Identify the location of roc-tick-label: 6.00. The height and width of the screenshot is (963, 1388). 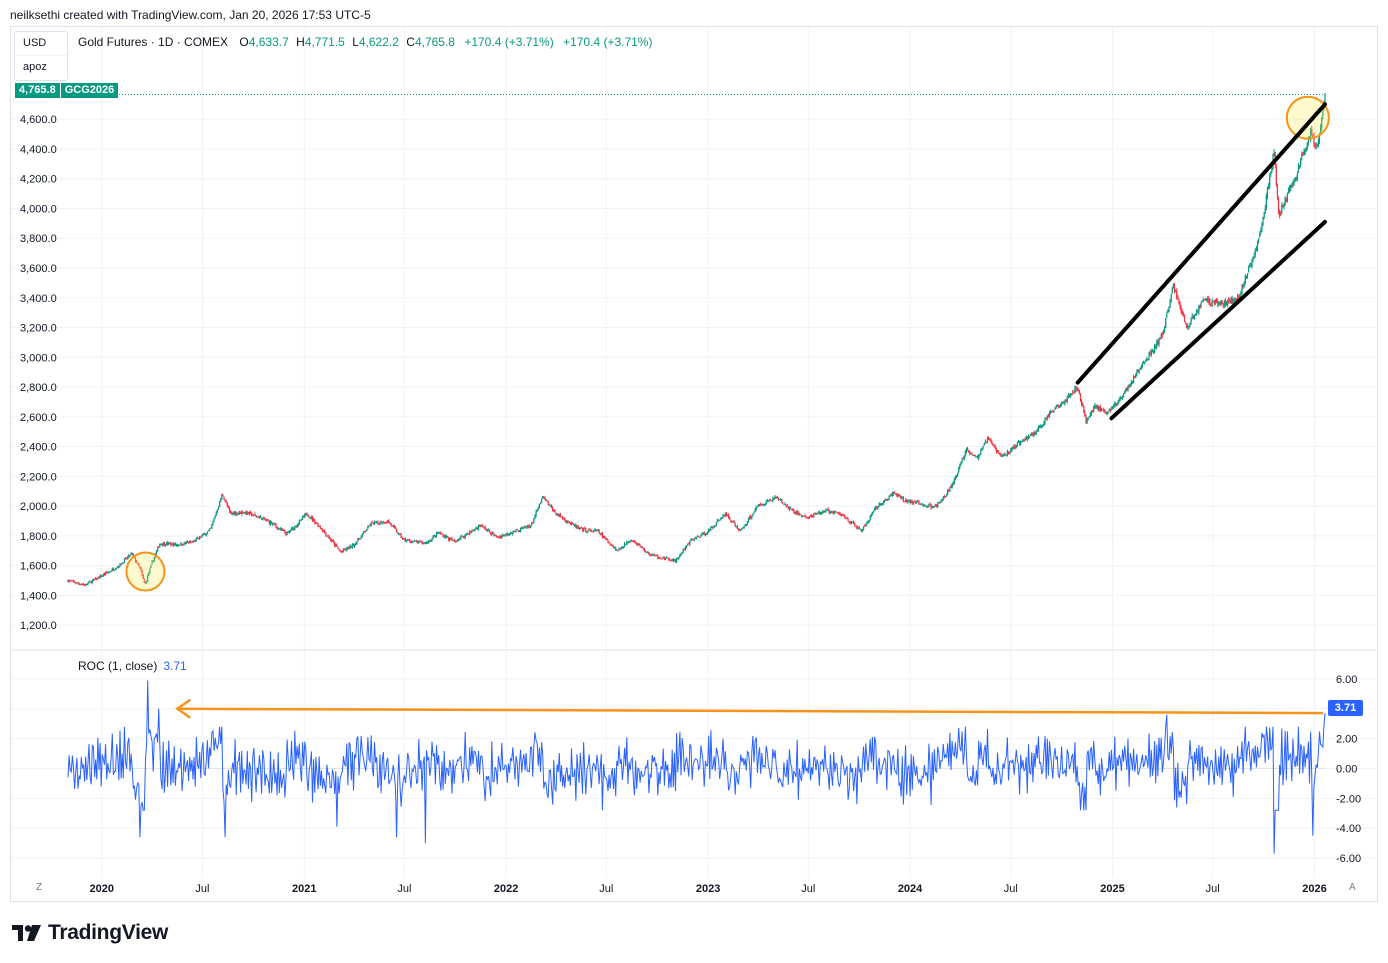
(1346, 680).